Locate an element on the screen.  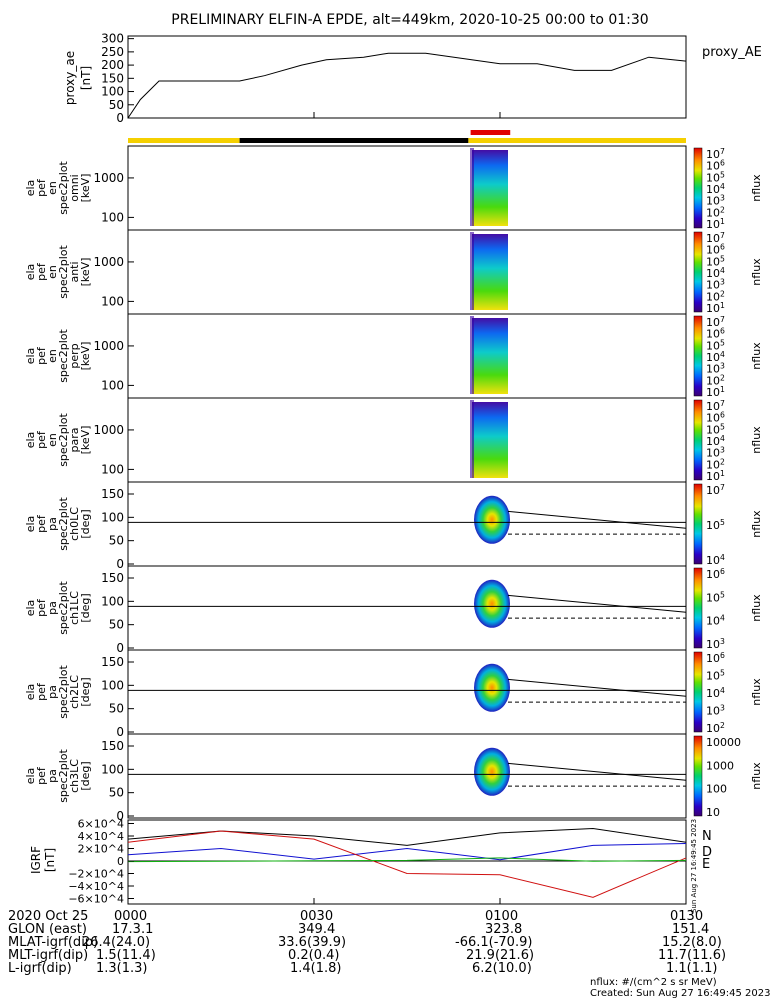
panel-ylabel-line: omni is located at coordinates (74, 187).